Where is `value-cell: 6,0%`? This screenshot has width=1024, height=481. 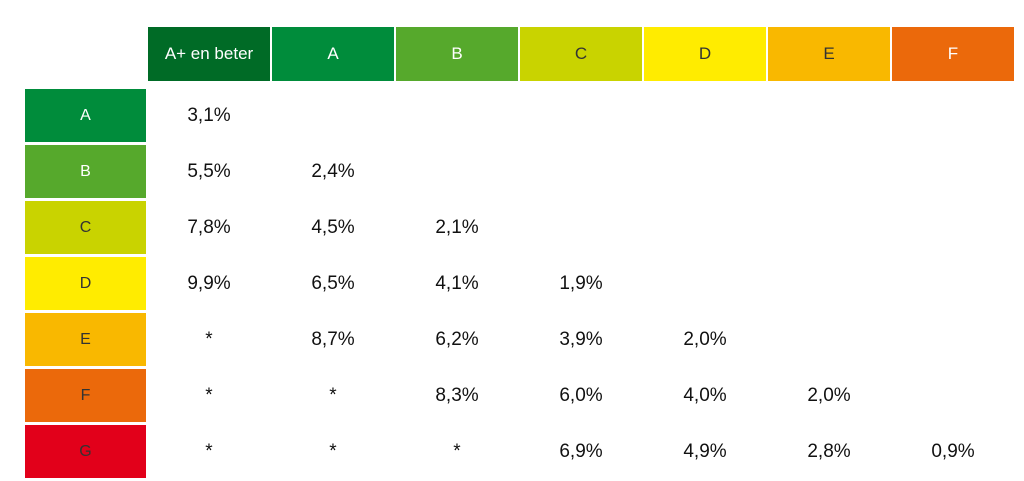 value-cell: 6,0% is located at coordinates (581, 395).